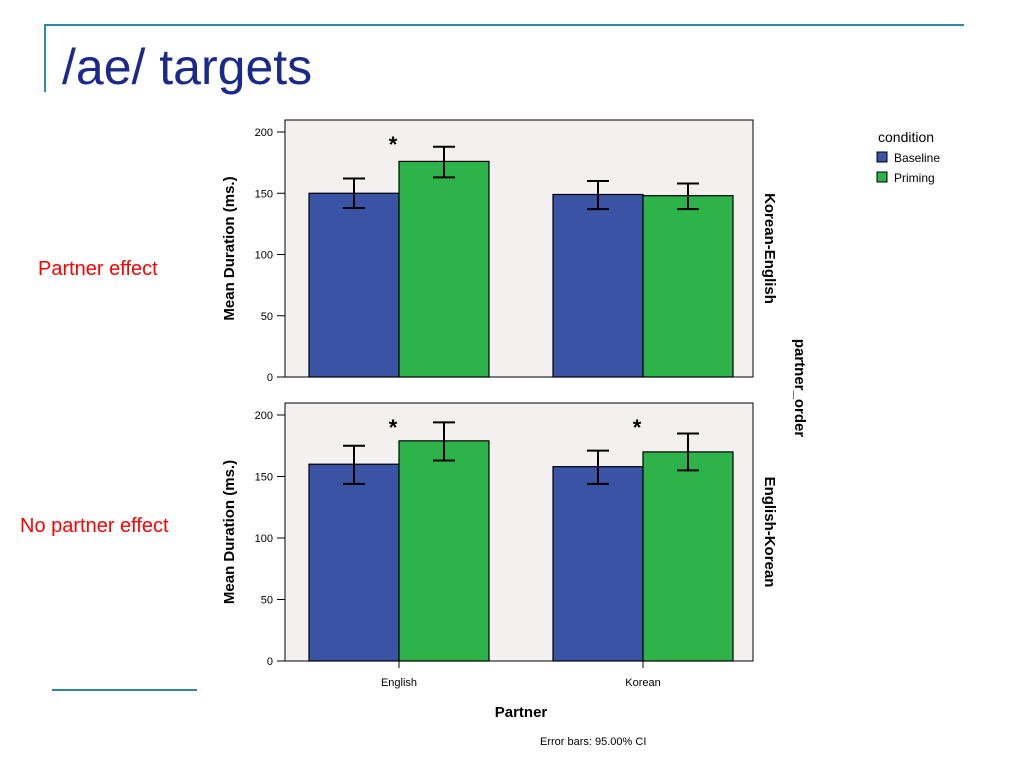 This screenshot has width=1024, height=768. I want to click on x-axis-title: Partner, so click(521, 712).